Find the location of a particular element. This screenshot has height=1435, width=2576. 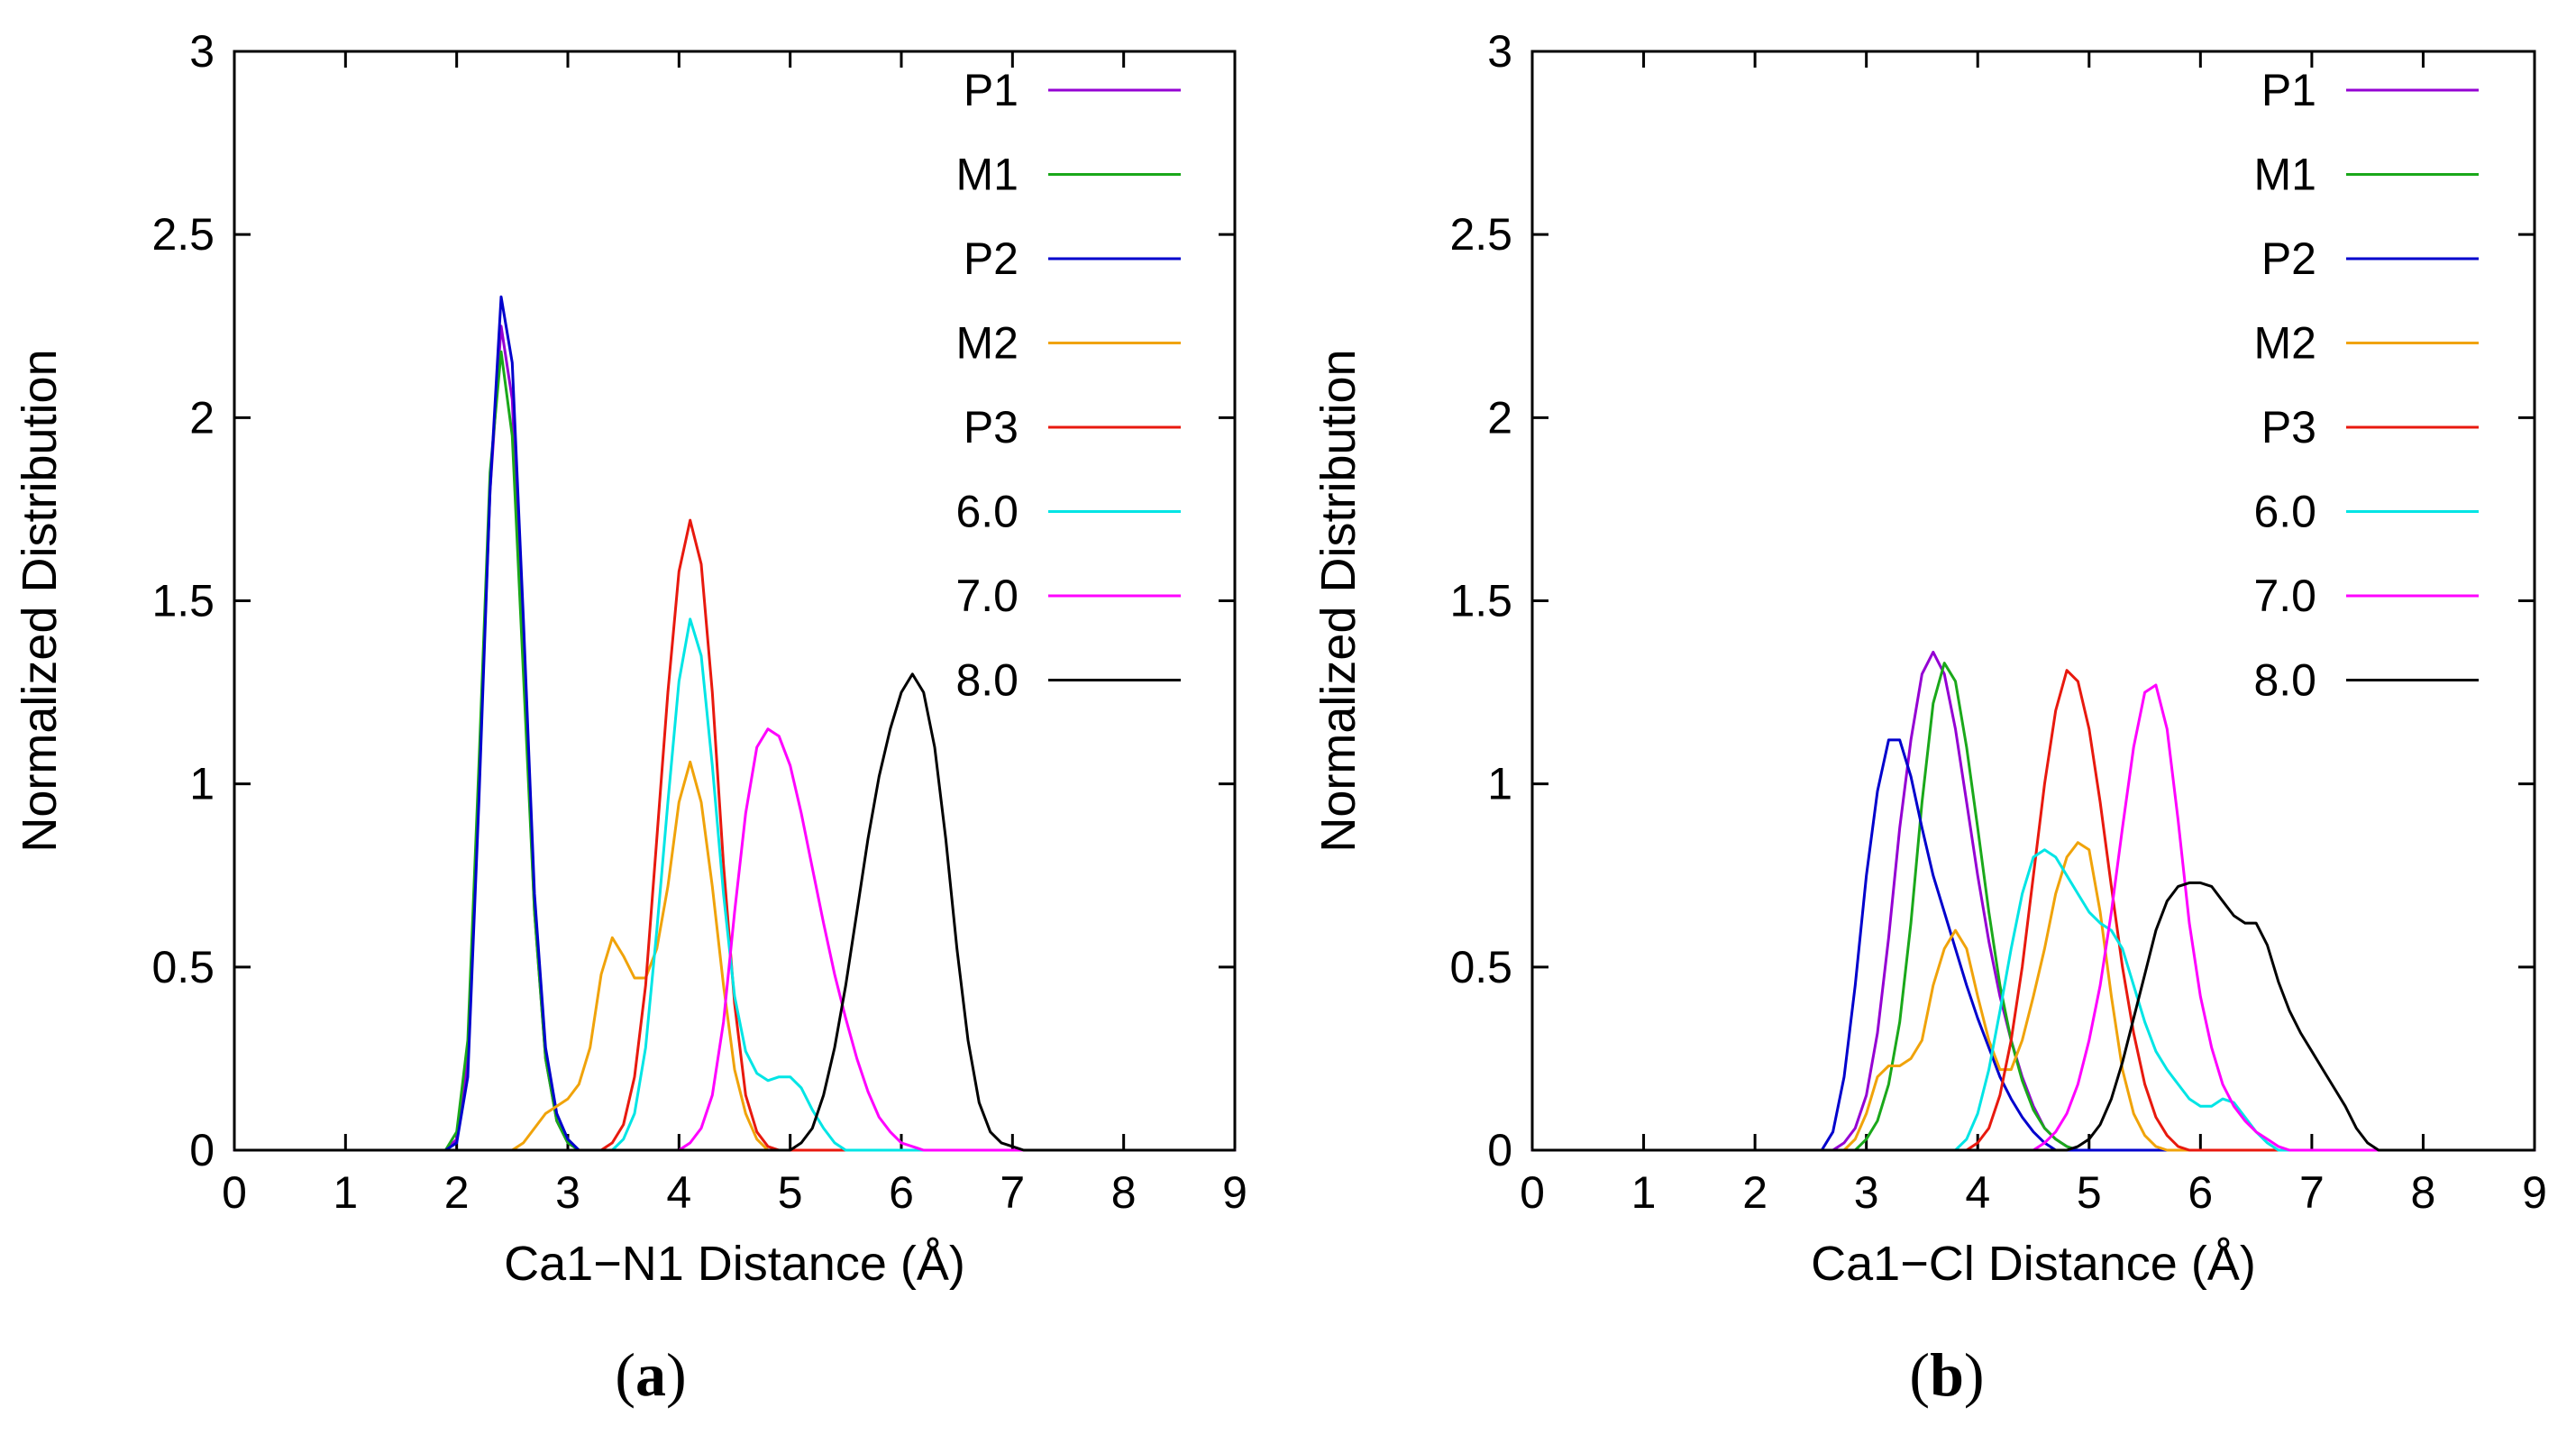

x-axis-label: Ca1−N1 Distance (Å) is located at coordinates (734, 1264).